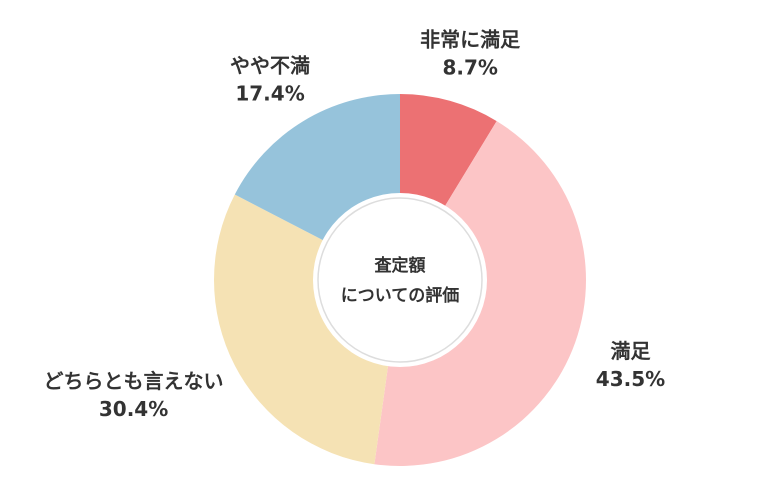  I want to click on slice-label: 非常に満足, so click(470, 39).